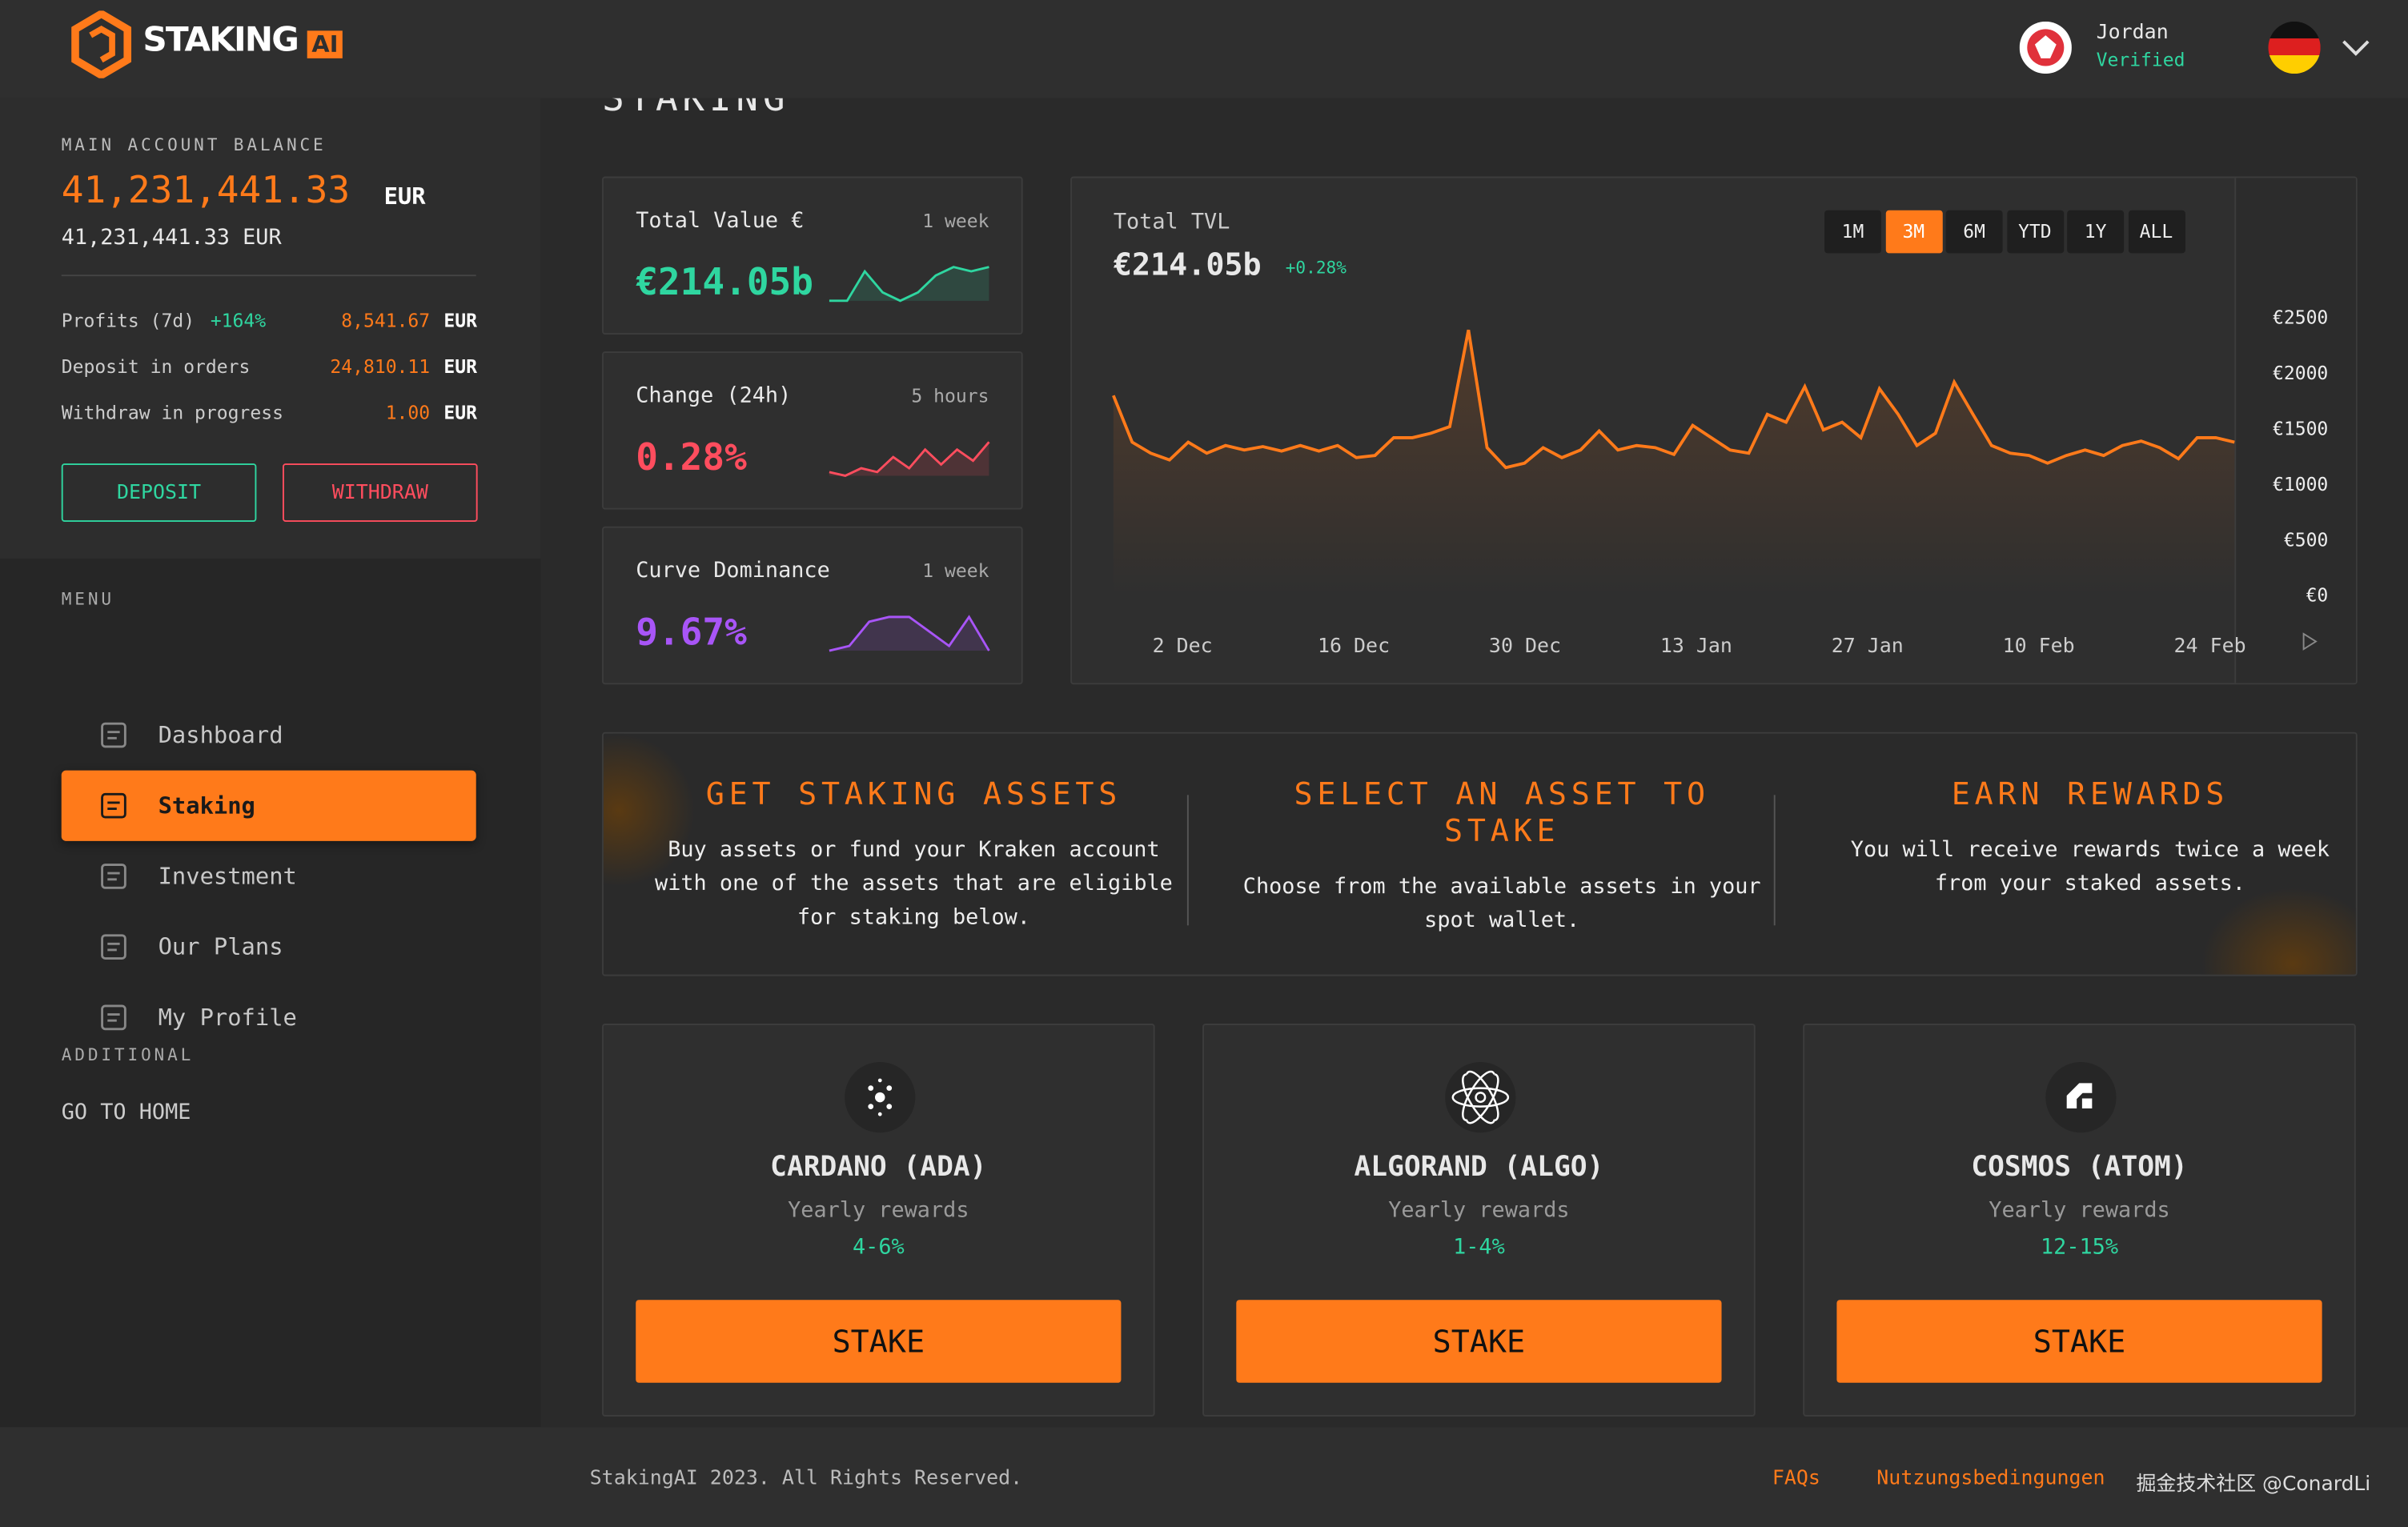 Image resolution: width=2408 pixels, height=1527 pixels. What do you see at coordinates (126, 1112) in the screenshot?
I see `home-link: GO TO HOME` at bounding box center [126, 1112].